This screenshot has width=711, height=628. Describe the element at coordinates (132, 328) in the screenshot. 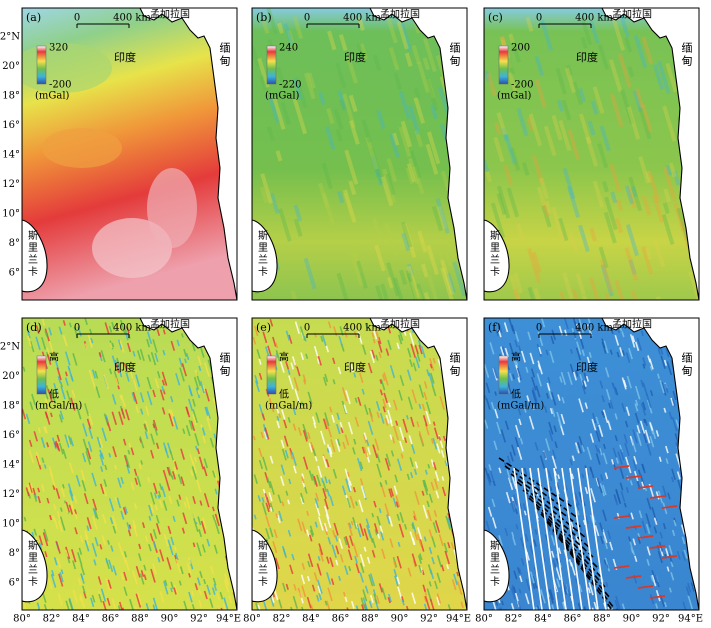

I see `scale-end: 400 km` at that location.